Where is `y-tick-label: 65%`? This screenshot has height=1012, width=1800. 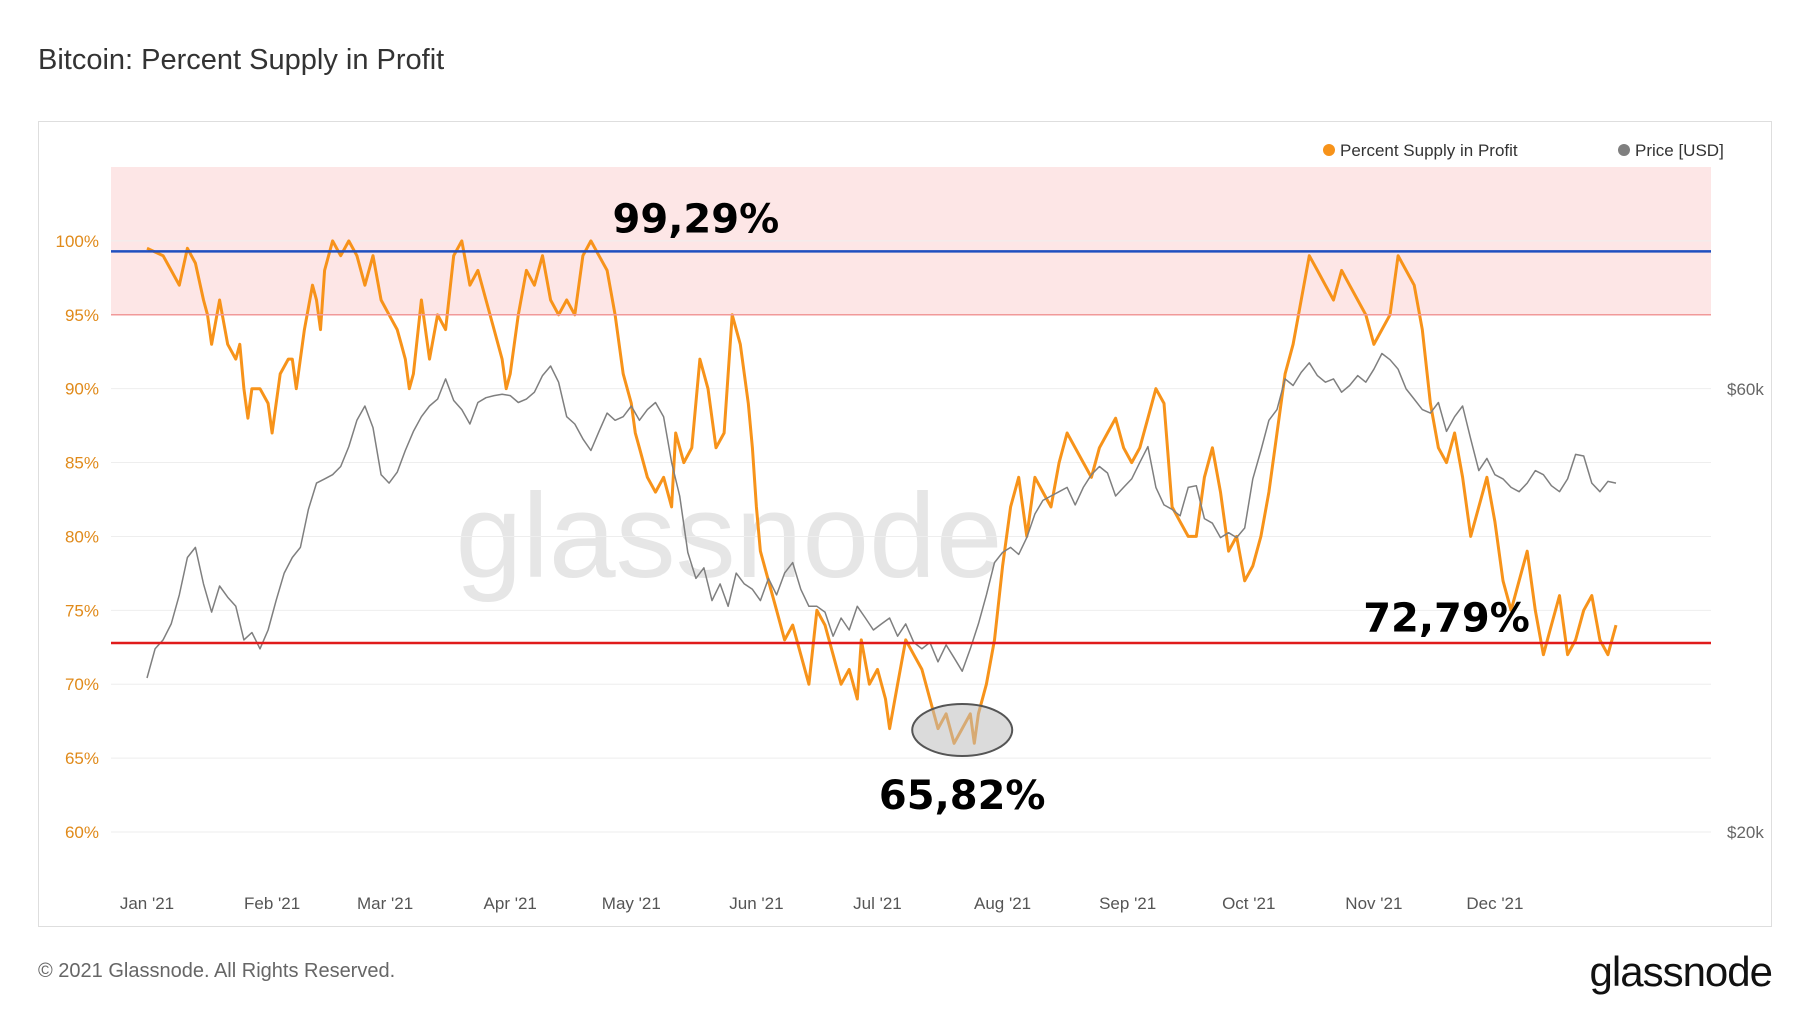 y-tick-label: 65% is located at coordinates (82, 758).